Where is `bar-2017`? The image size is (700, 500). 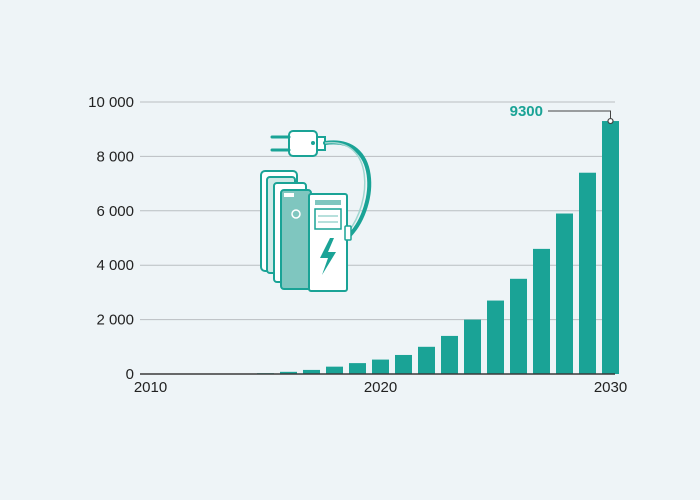 bar-2017 is located at coordinates (311, 371).